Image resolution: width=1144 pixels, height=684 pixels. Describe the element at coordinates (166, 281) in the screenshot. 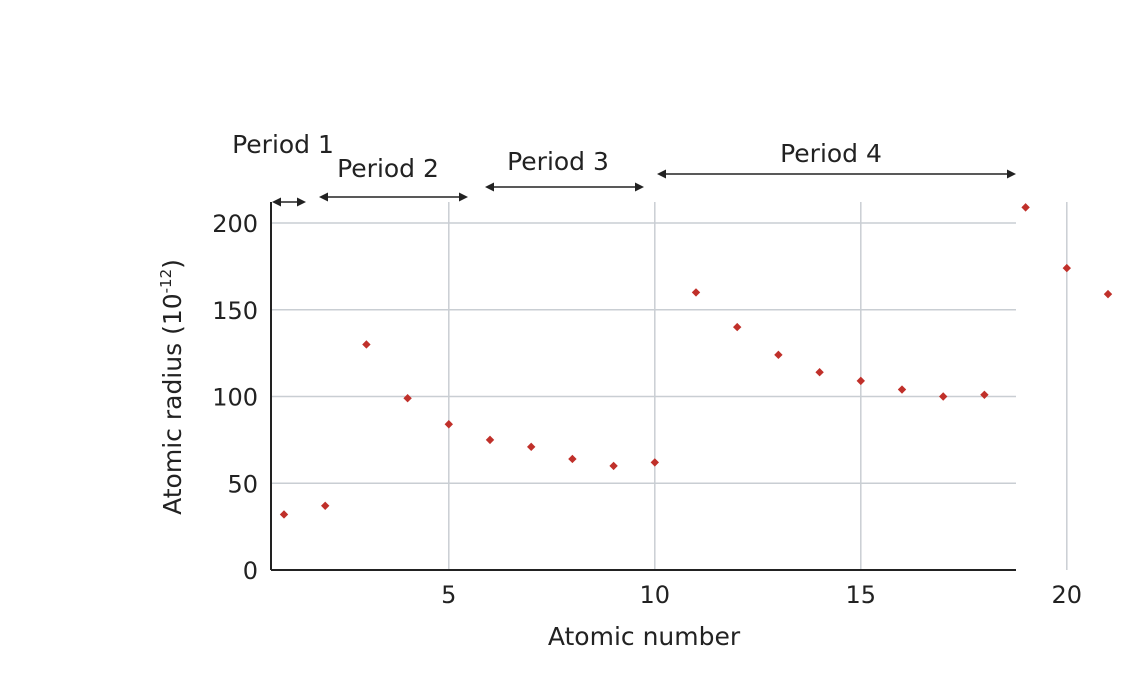

I see `y-axis-title-exponent: -12` at that location.